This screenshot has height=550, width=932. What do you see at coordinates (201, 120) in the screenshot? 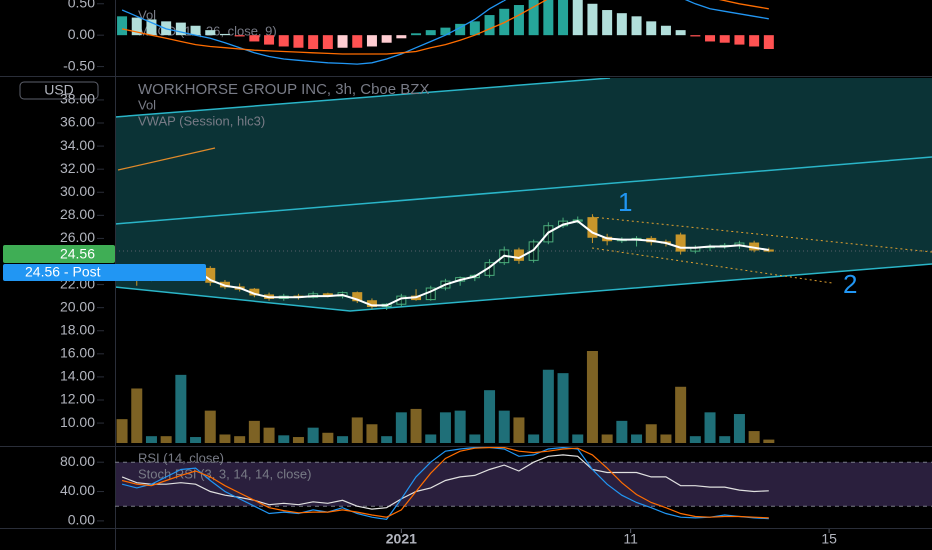
I see `legend-label: VWAP (Session, hlc3)` at bounding box center [201, 120].